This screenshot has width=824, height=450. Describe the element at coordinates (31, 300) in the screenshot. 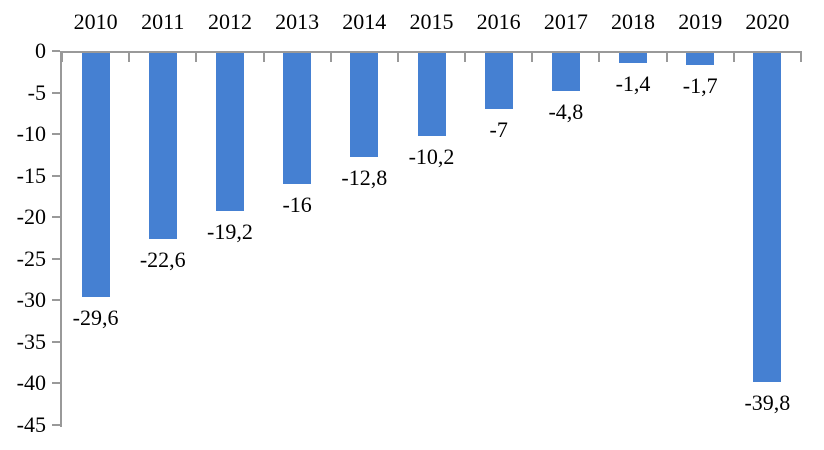

I see `y-axis-label--30: -30` at that location.